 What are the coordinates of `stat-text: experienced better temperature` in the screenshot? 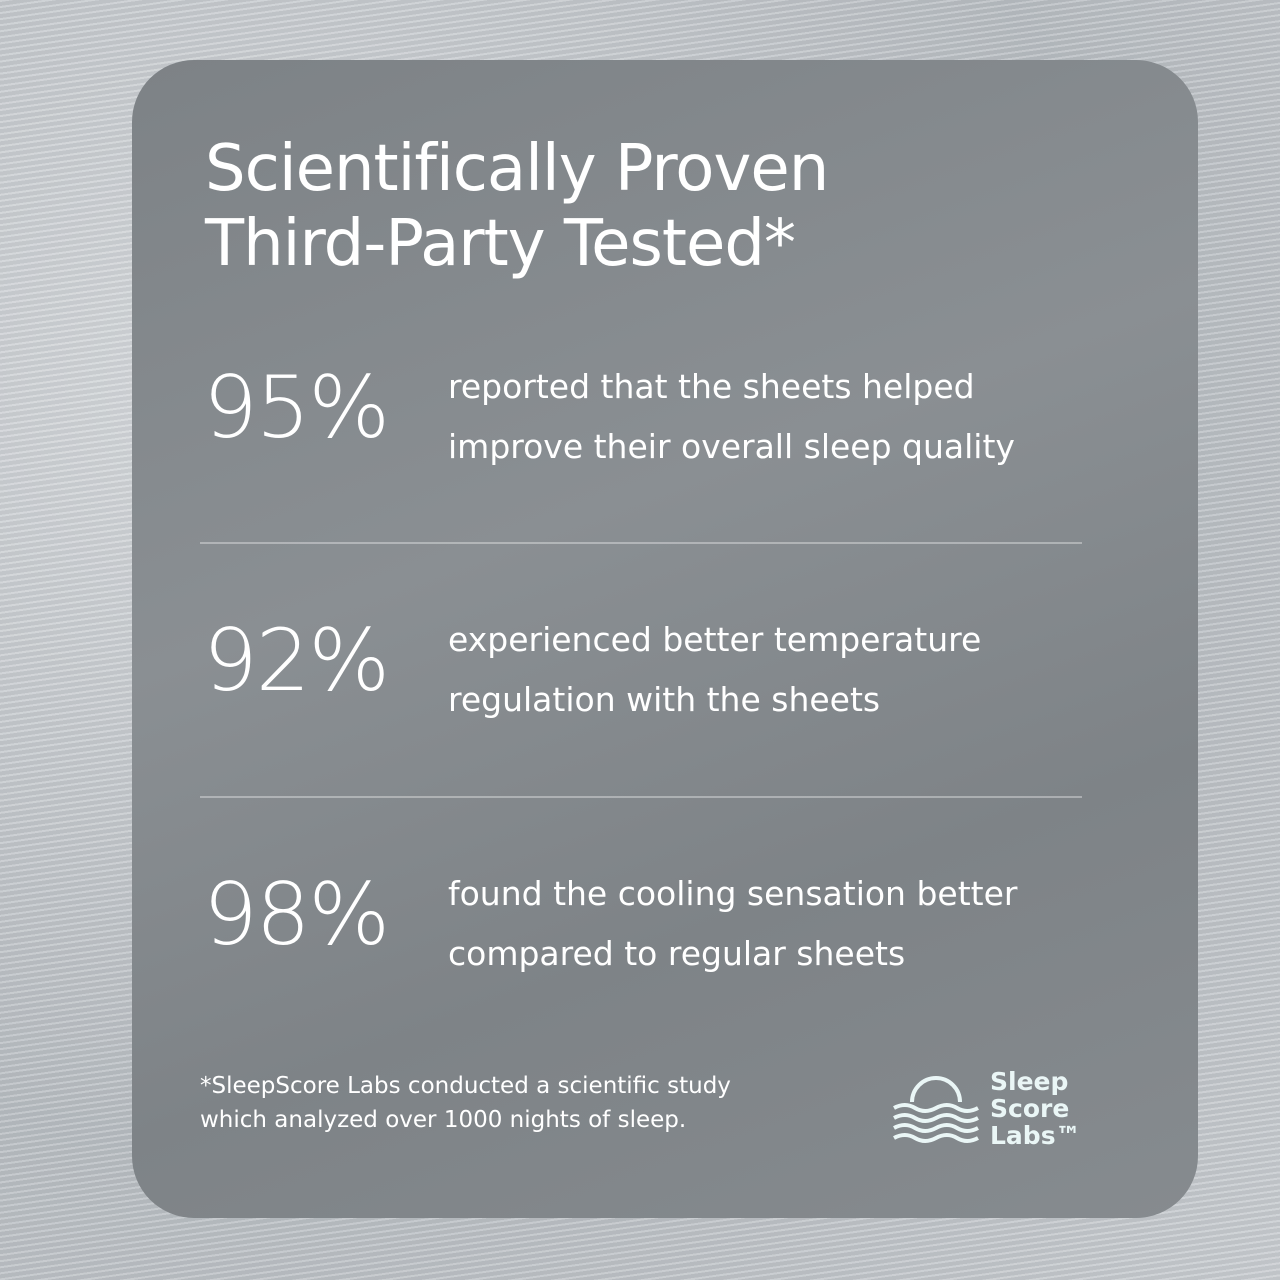 It's located at (715, 639).